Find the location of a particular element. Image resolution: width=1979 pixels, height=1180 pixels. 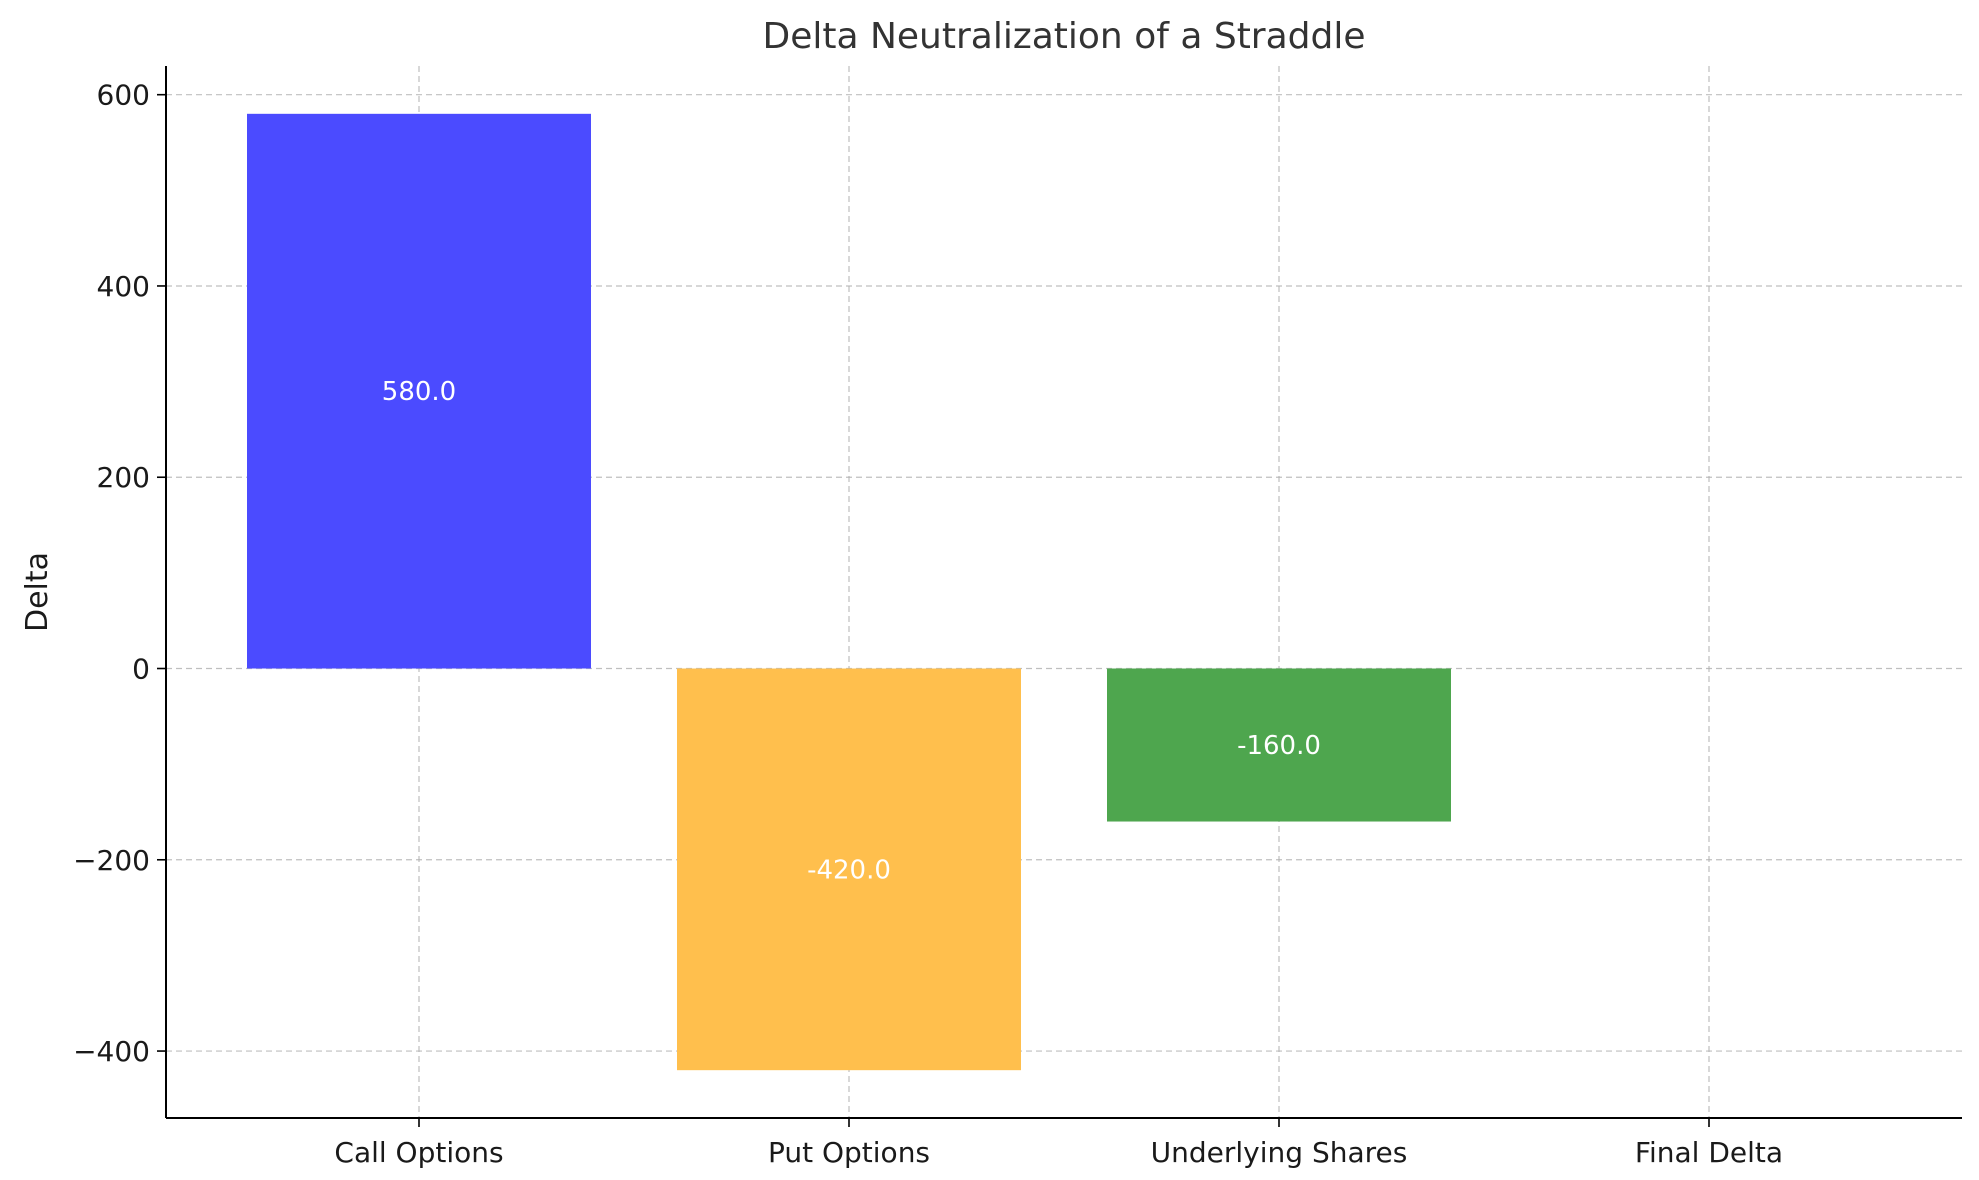

y-axis-title: Delta is located at coordinates (37, 592).